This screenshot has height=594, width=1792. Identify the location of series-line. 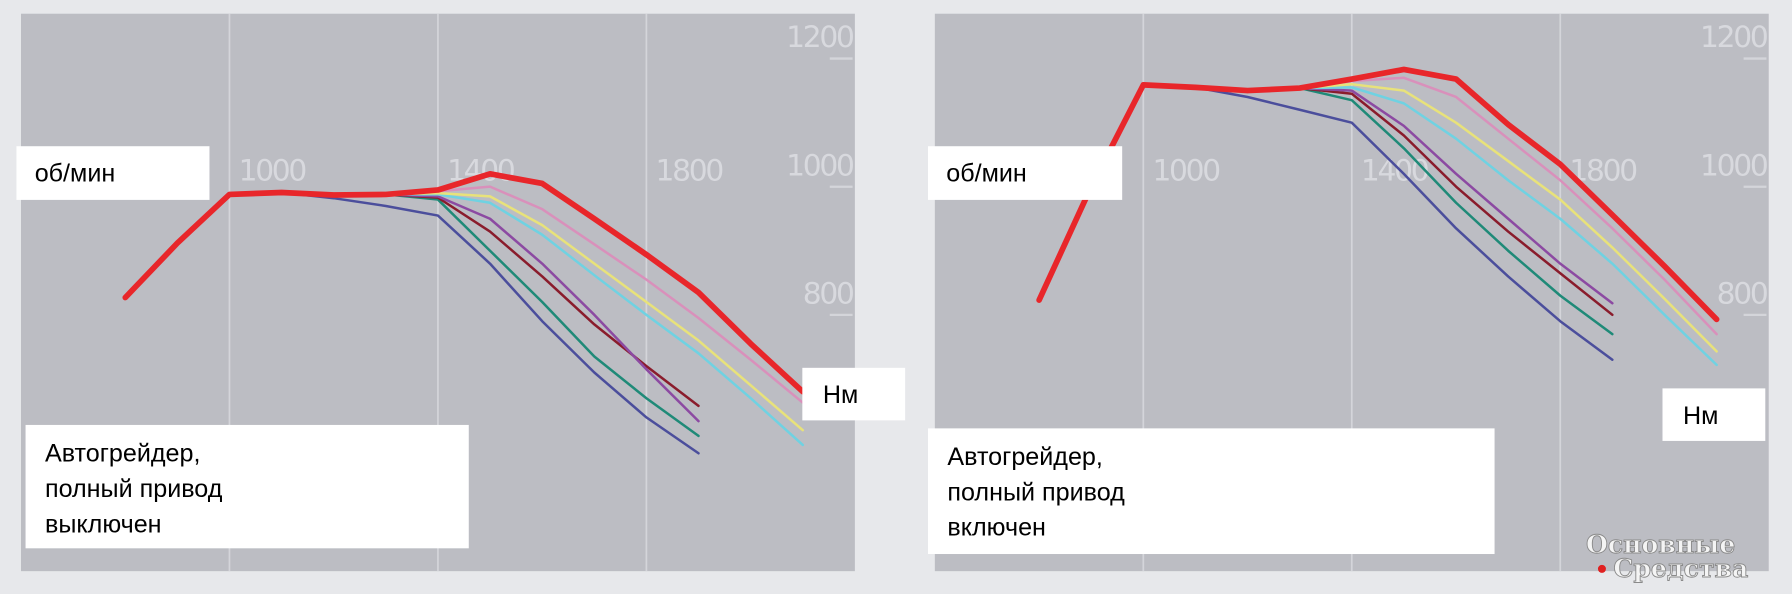
(464, 283).